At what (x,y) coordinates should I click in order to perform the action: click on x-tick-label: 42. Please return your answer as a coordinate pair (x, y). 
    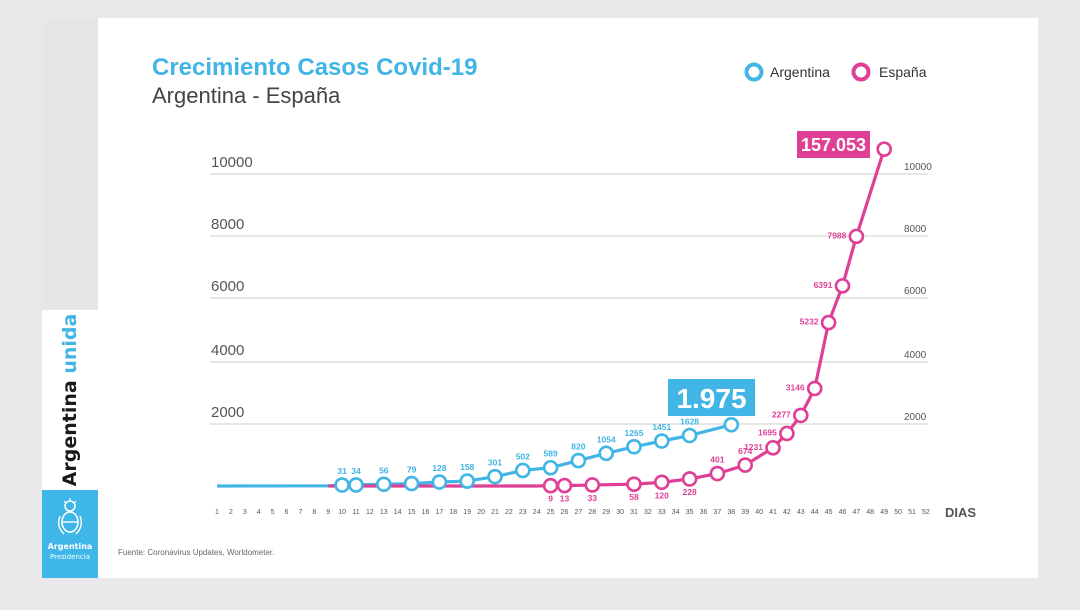
    Looking at the image, I should click on (787, 512).